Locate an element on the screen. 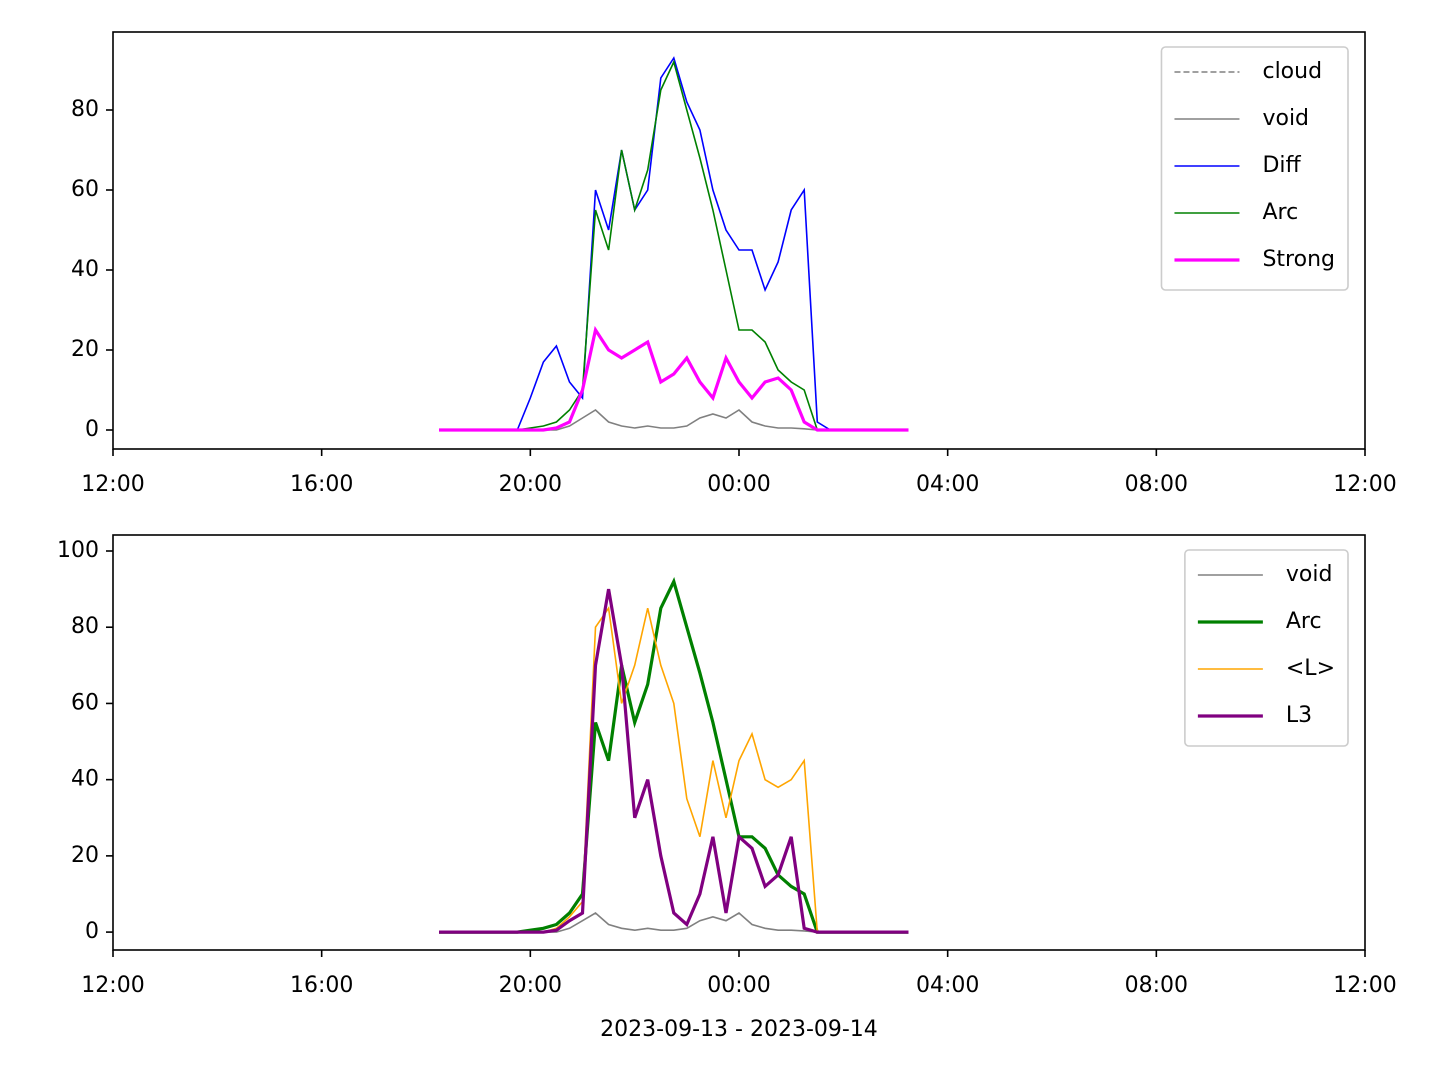 The width and height of the screenshot is (1440, 1080). legend-label: Strong is located at coordinates (1298, 259).